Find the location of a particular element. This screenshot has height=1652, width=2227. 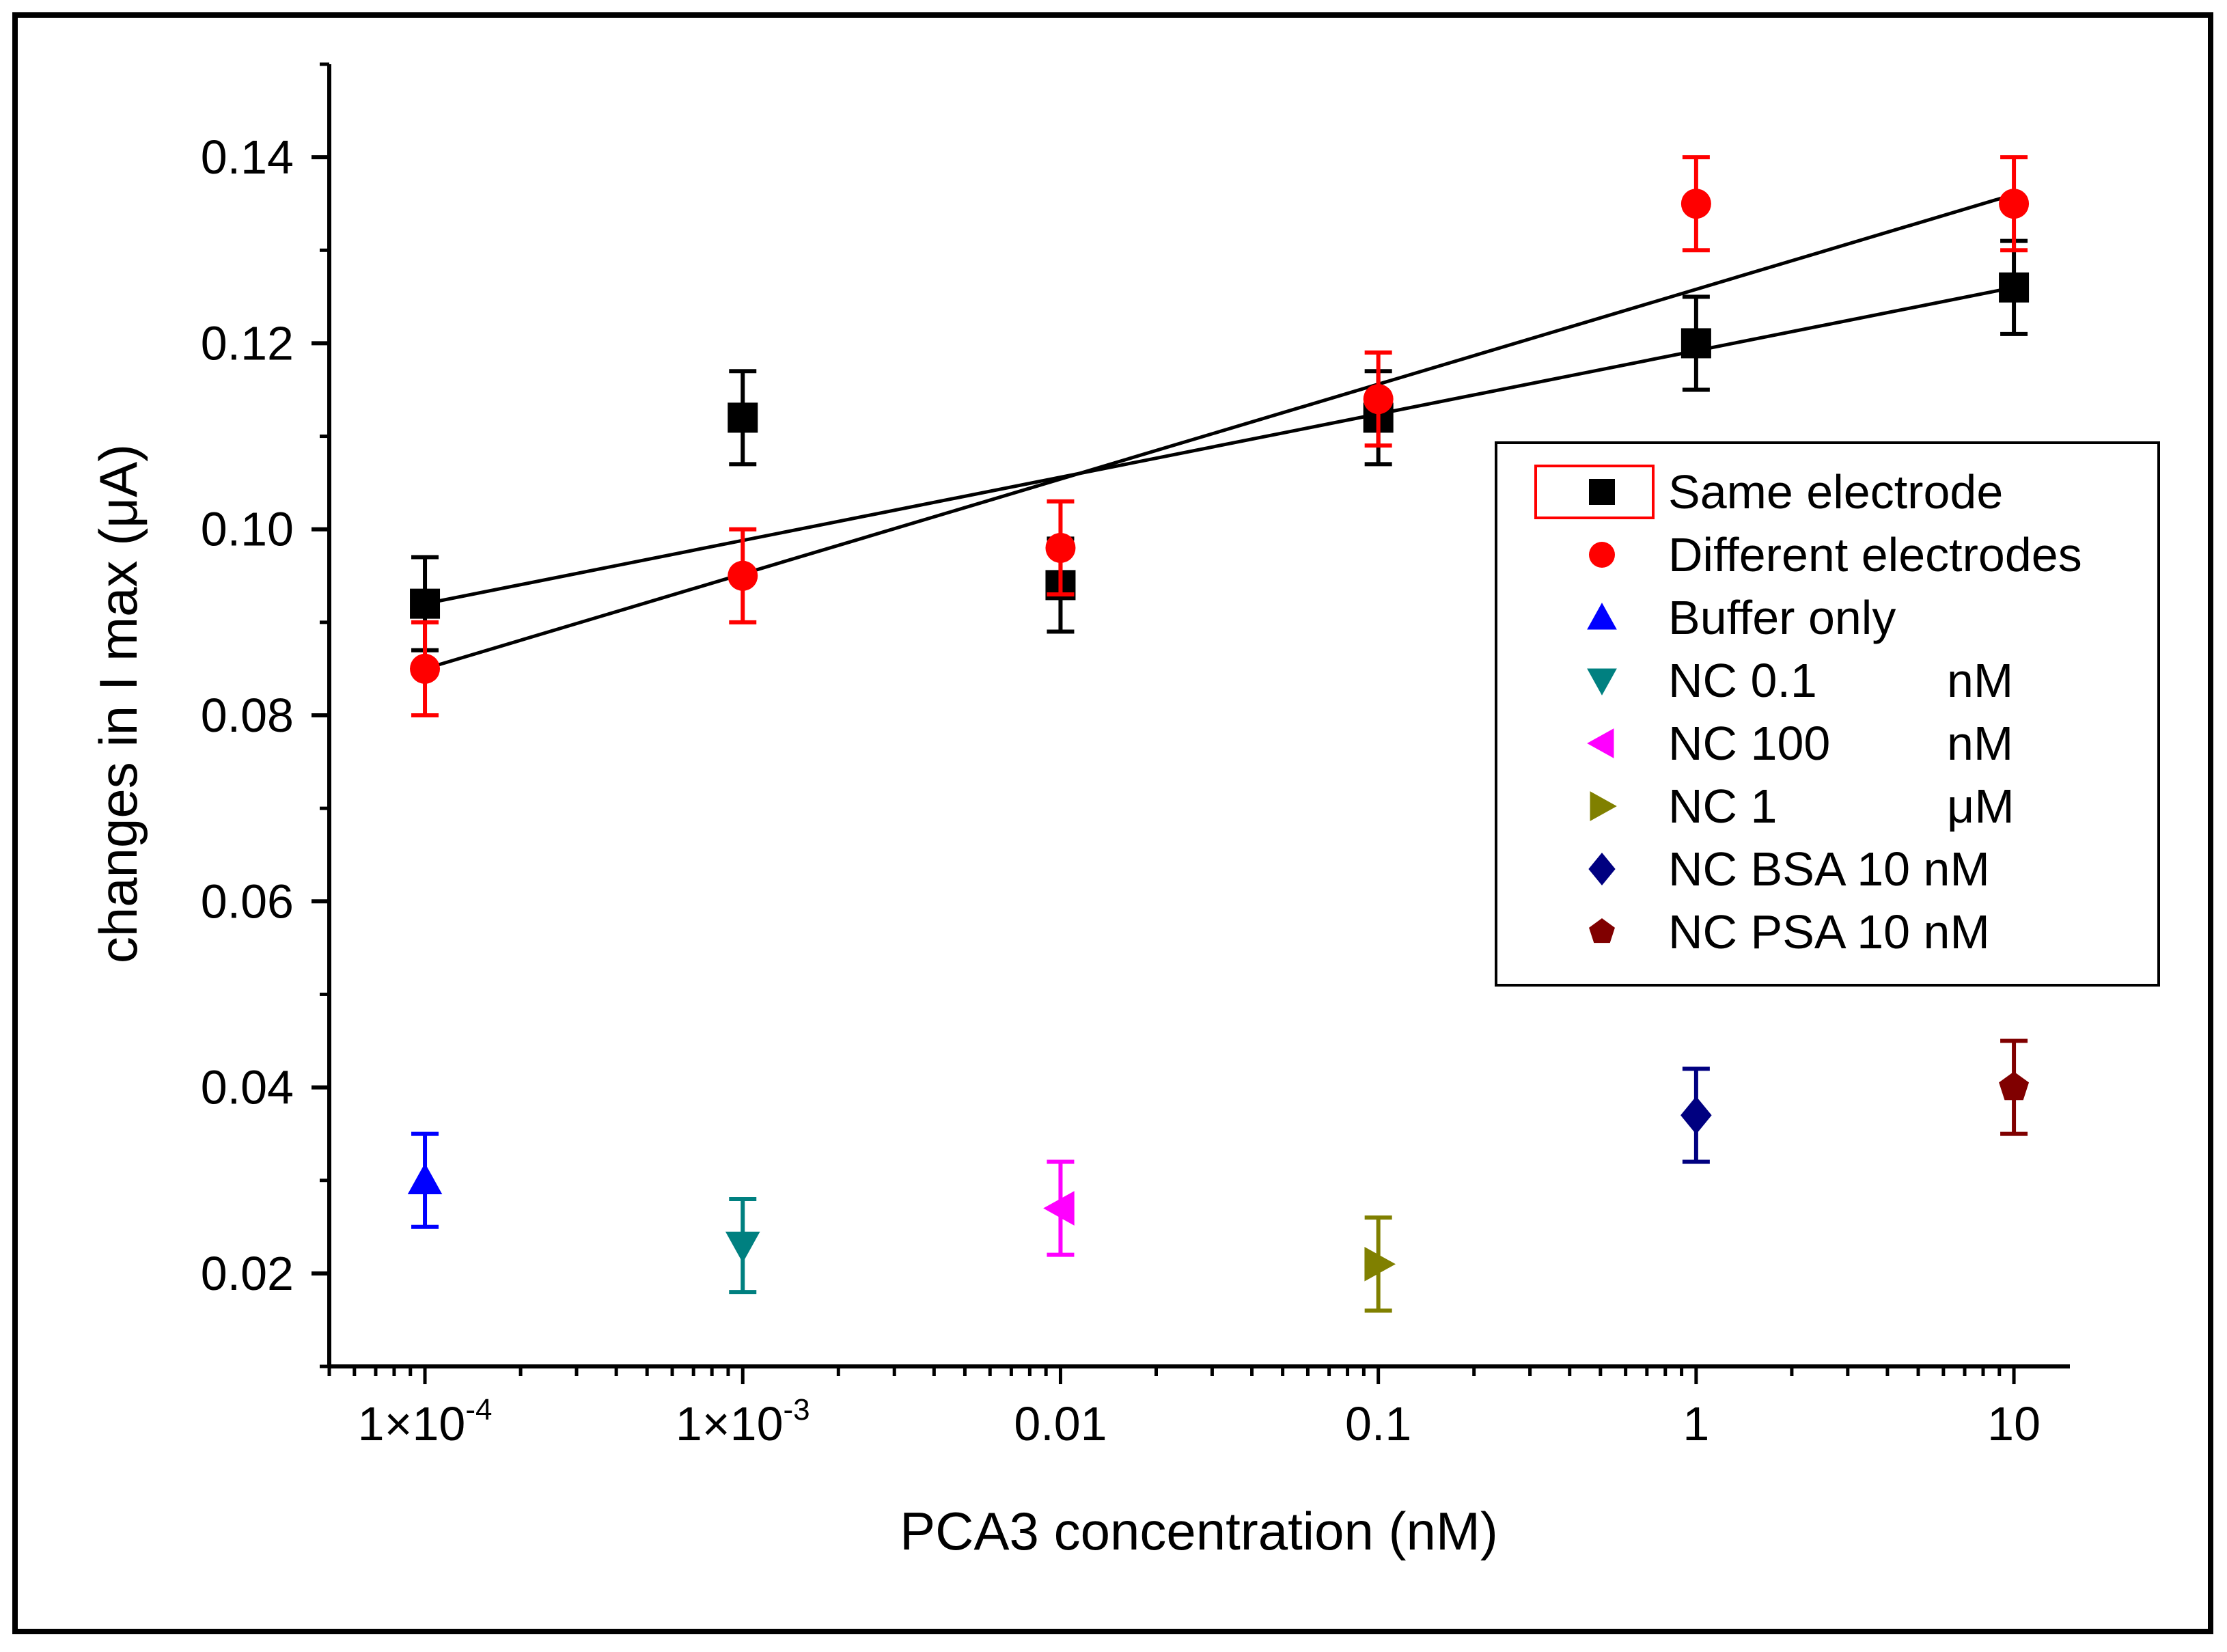

x-tick-label: 1×10⁻³ is located at coordinates (743, 1422).